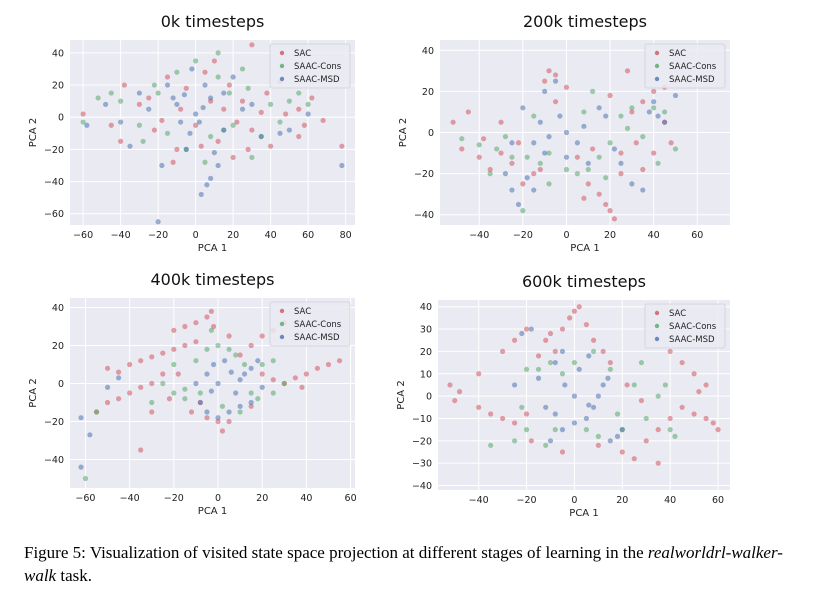 The width and height of the screenshot is (831, 600). What do you see at coordinates (213, 279) in the screenshot?
I see `chart-title: 400k timesteps` at bounding box center [213, 279].